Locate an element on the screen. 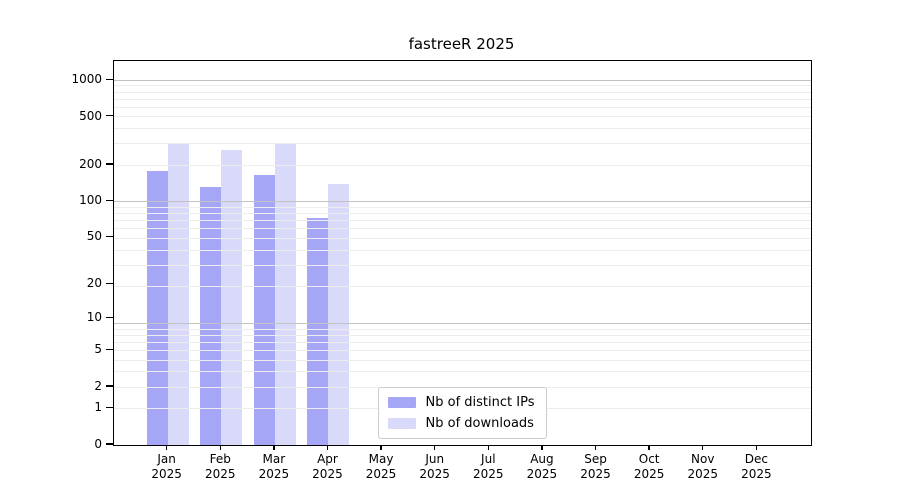 Image resolution: width=900 pixels, height=500 pixels. legend-swatch-distinct-ips-icon is located at coordinates (401, 402).